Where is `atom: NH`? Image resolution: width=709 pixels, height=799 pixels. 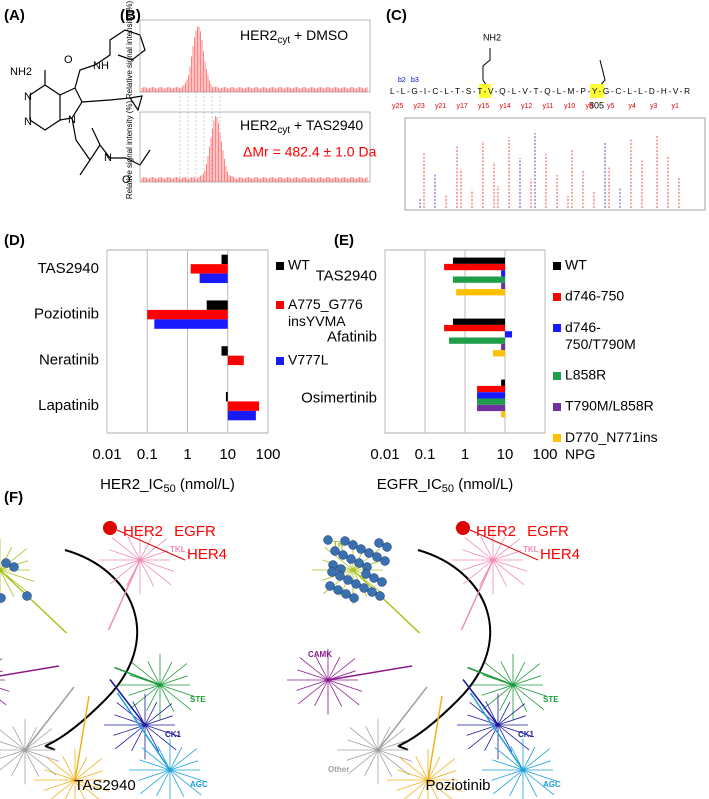 atom: NH is located at coordinates (101, 66).